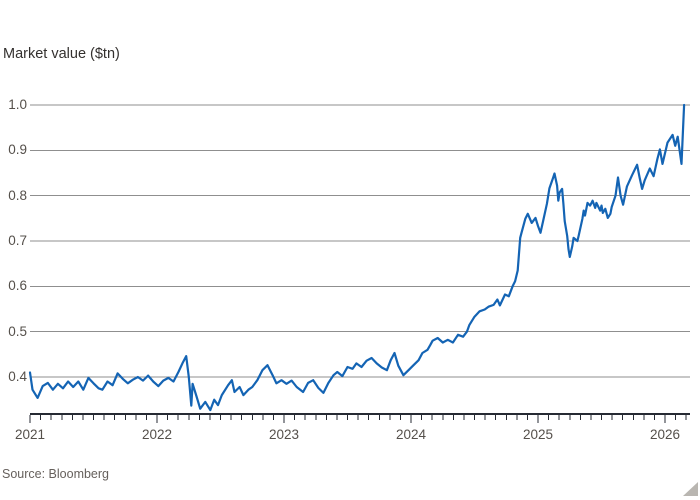 This screenshot has height=500, width=700. Describe the element at coordinates (17, 195) in the screenshot. I see `y-tick-label: 0.8` at that location.